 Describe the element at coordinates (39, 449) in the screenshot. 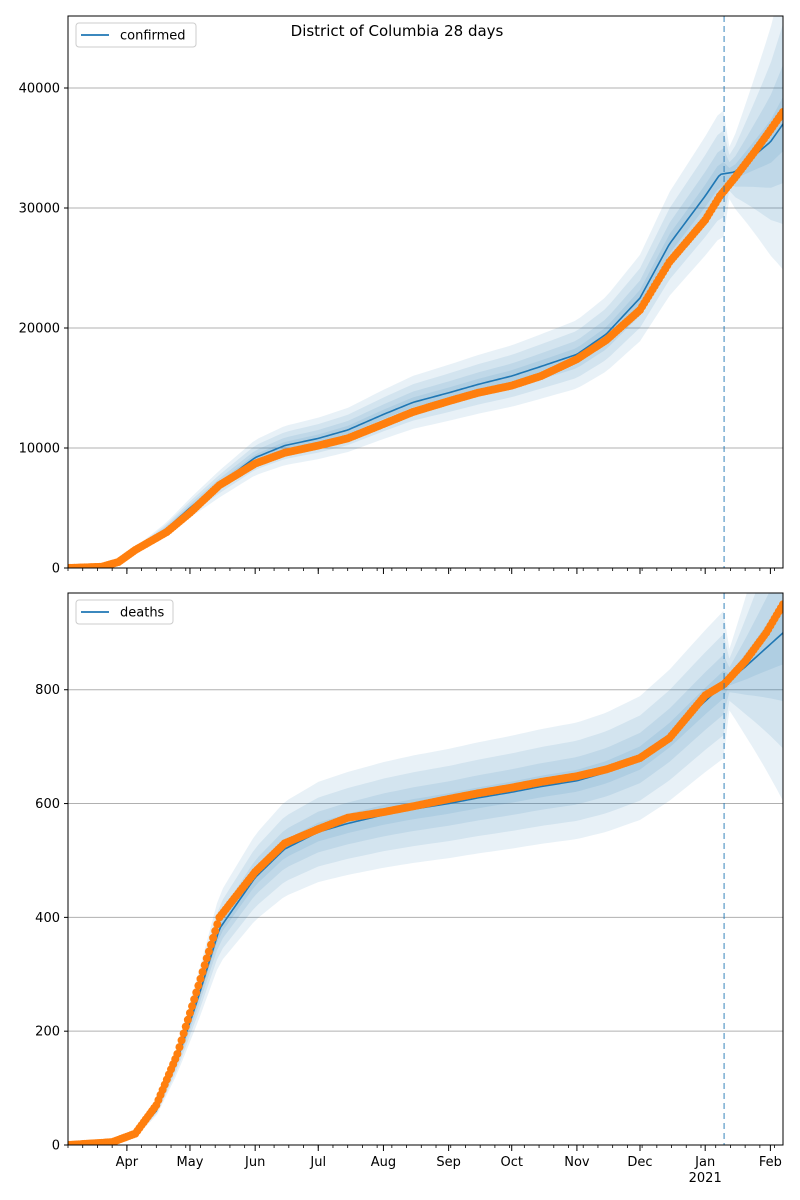

I see `y-tick-label: 10000` at that location.